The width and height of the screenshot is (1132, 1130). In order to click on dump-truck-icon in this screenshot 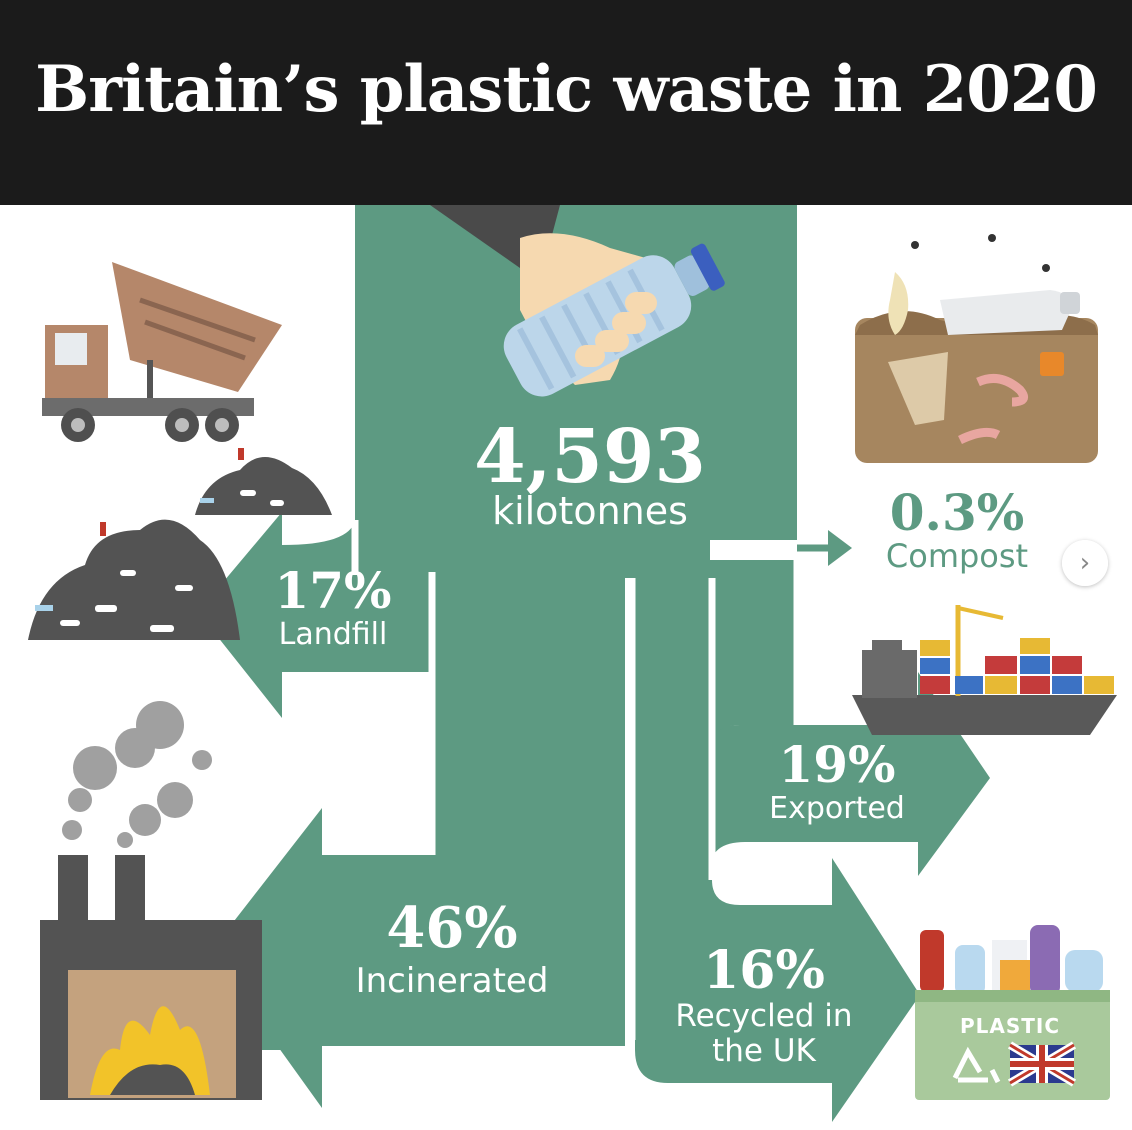, I will do `click(162, 352)`.